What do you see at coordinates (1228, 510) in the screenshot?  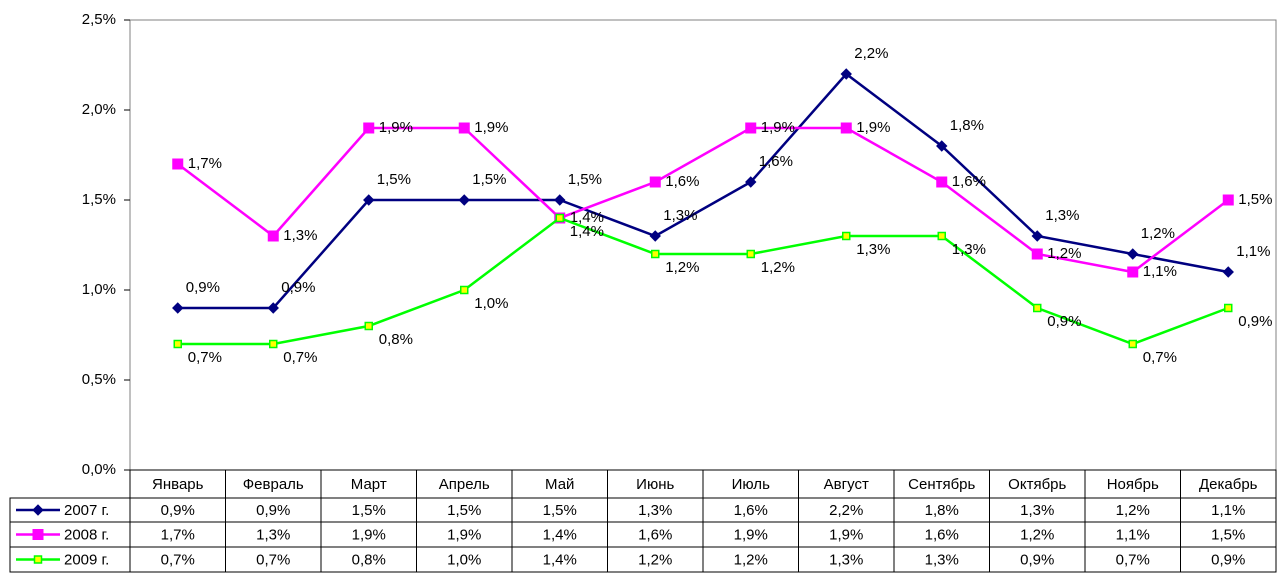 I see `table-value: 1,1%` at bounding box center [1228, 510].